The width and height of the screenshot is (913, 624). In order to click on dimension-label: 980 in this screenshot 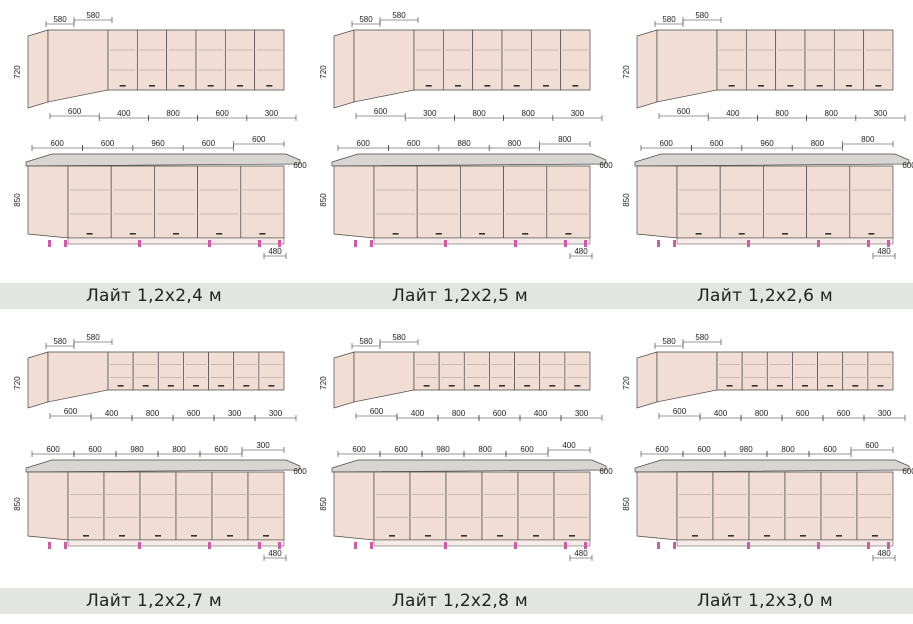, I will do `click(137, 449)`.